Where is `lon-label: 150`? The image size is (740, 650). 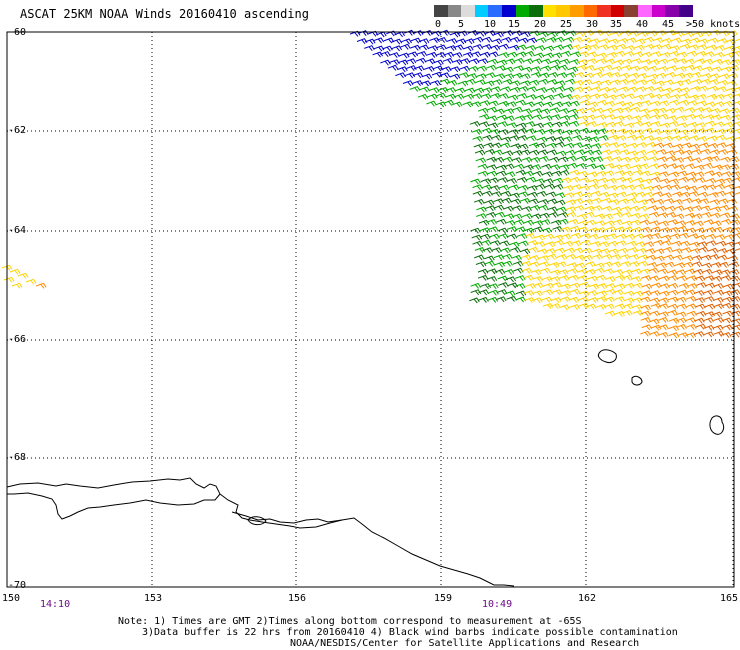 lon-label: 150 is located at coordinates (11, 598).